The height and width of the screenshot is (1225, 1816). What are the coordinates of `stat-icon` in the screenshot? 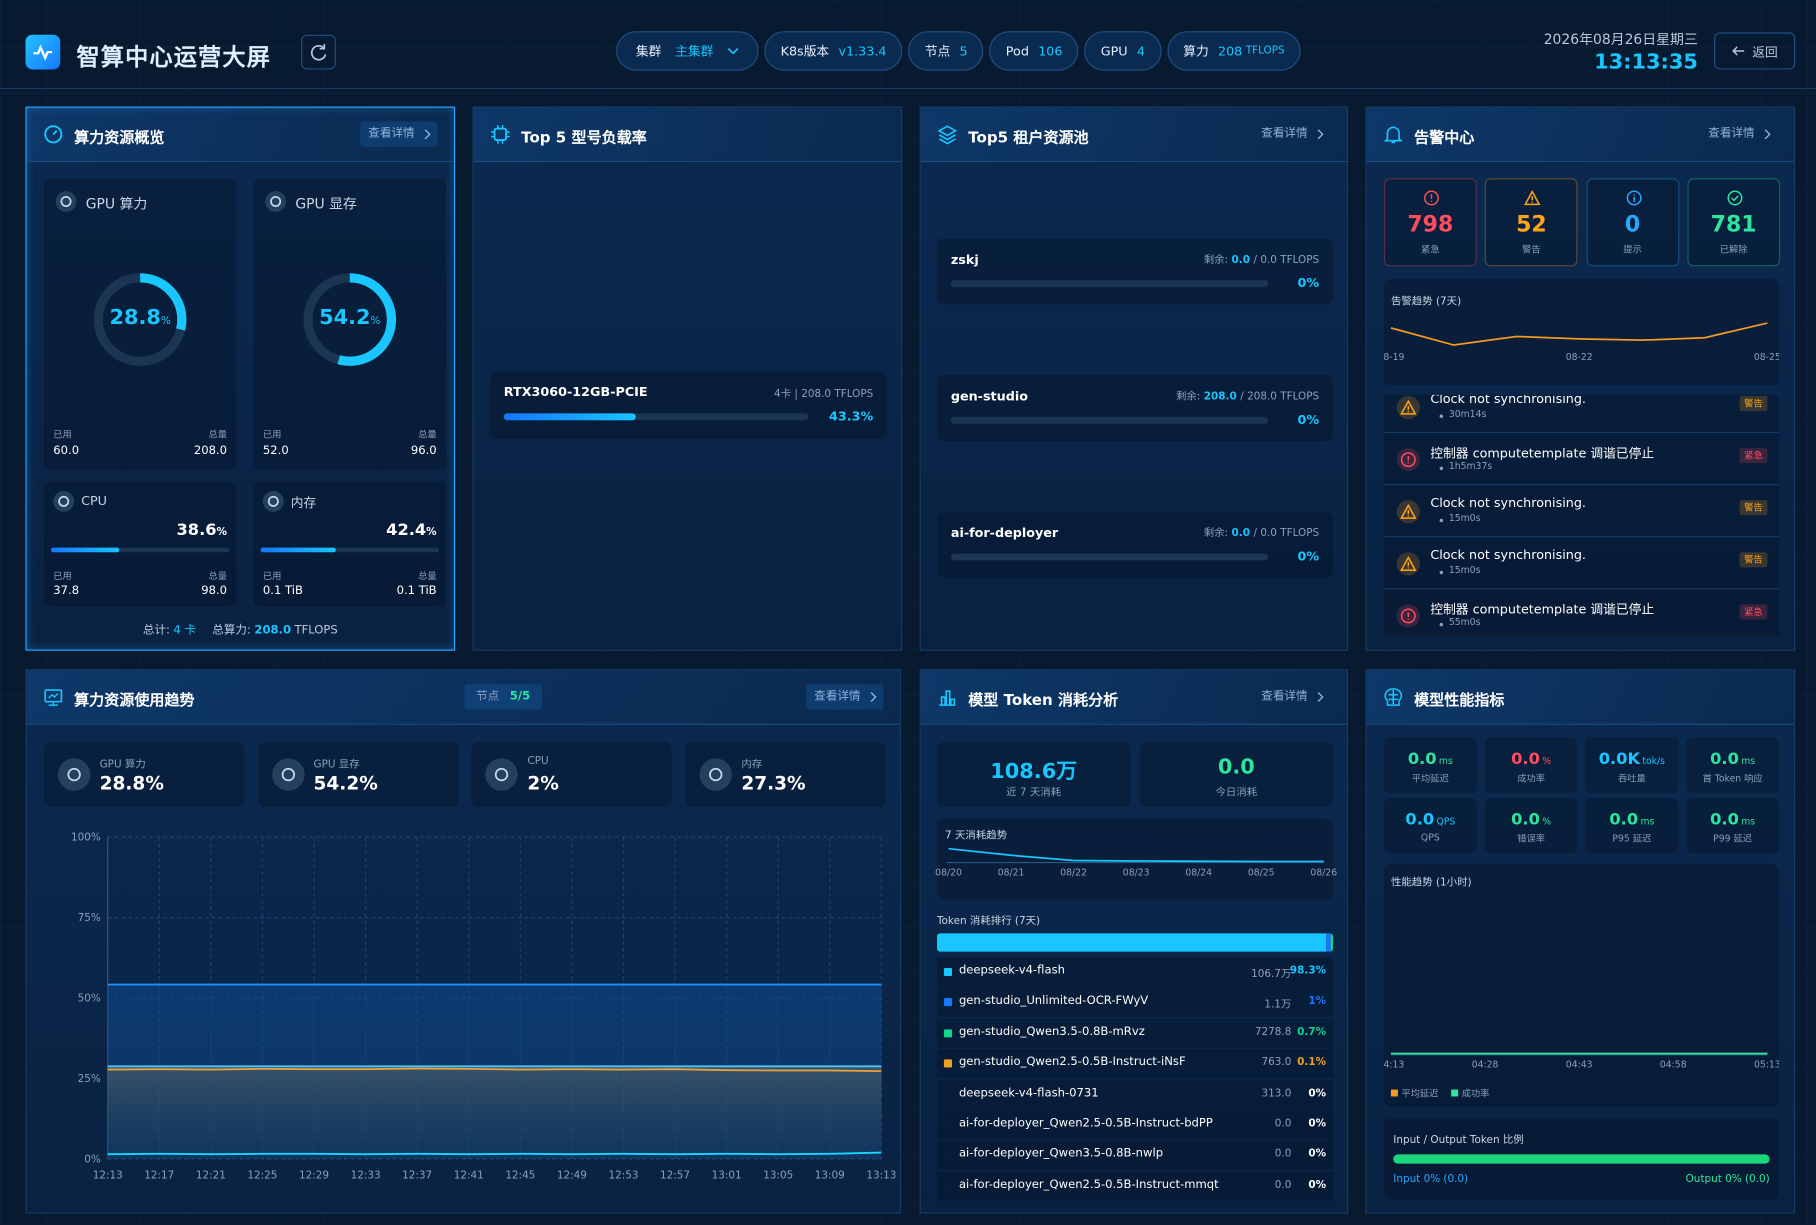 It's located at (716, 774).